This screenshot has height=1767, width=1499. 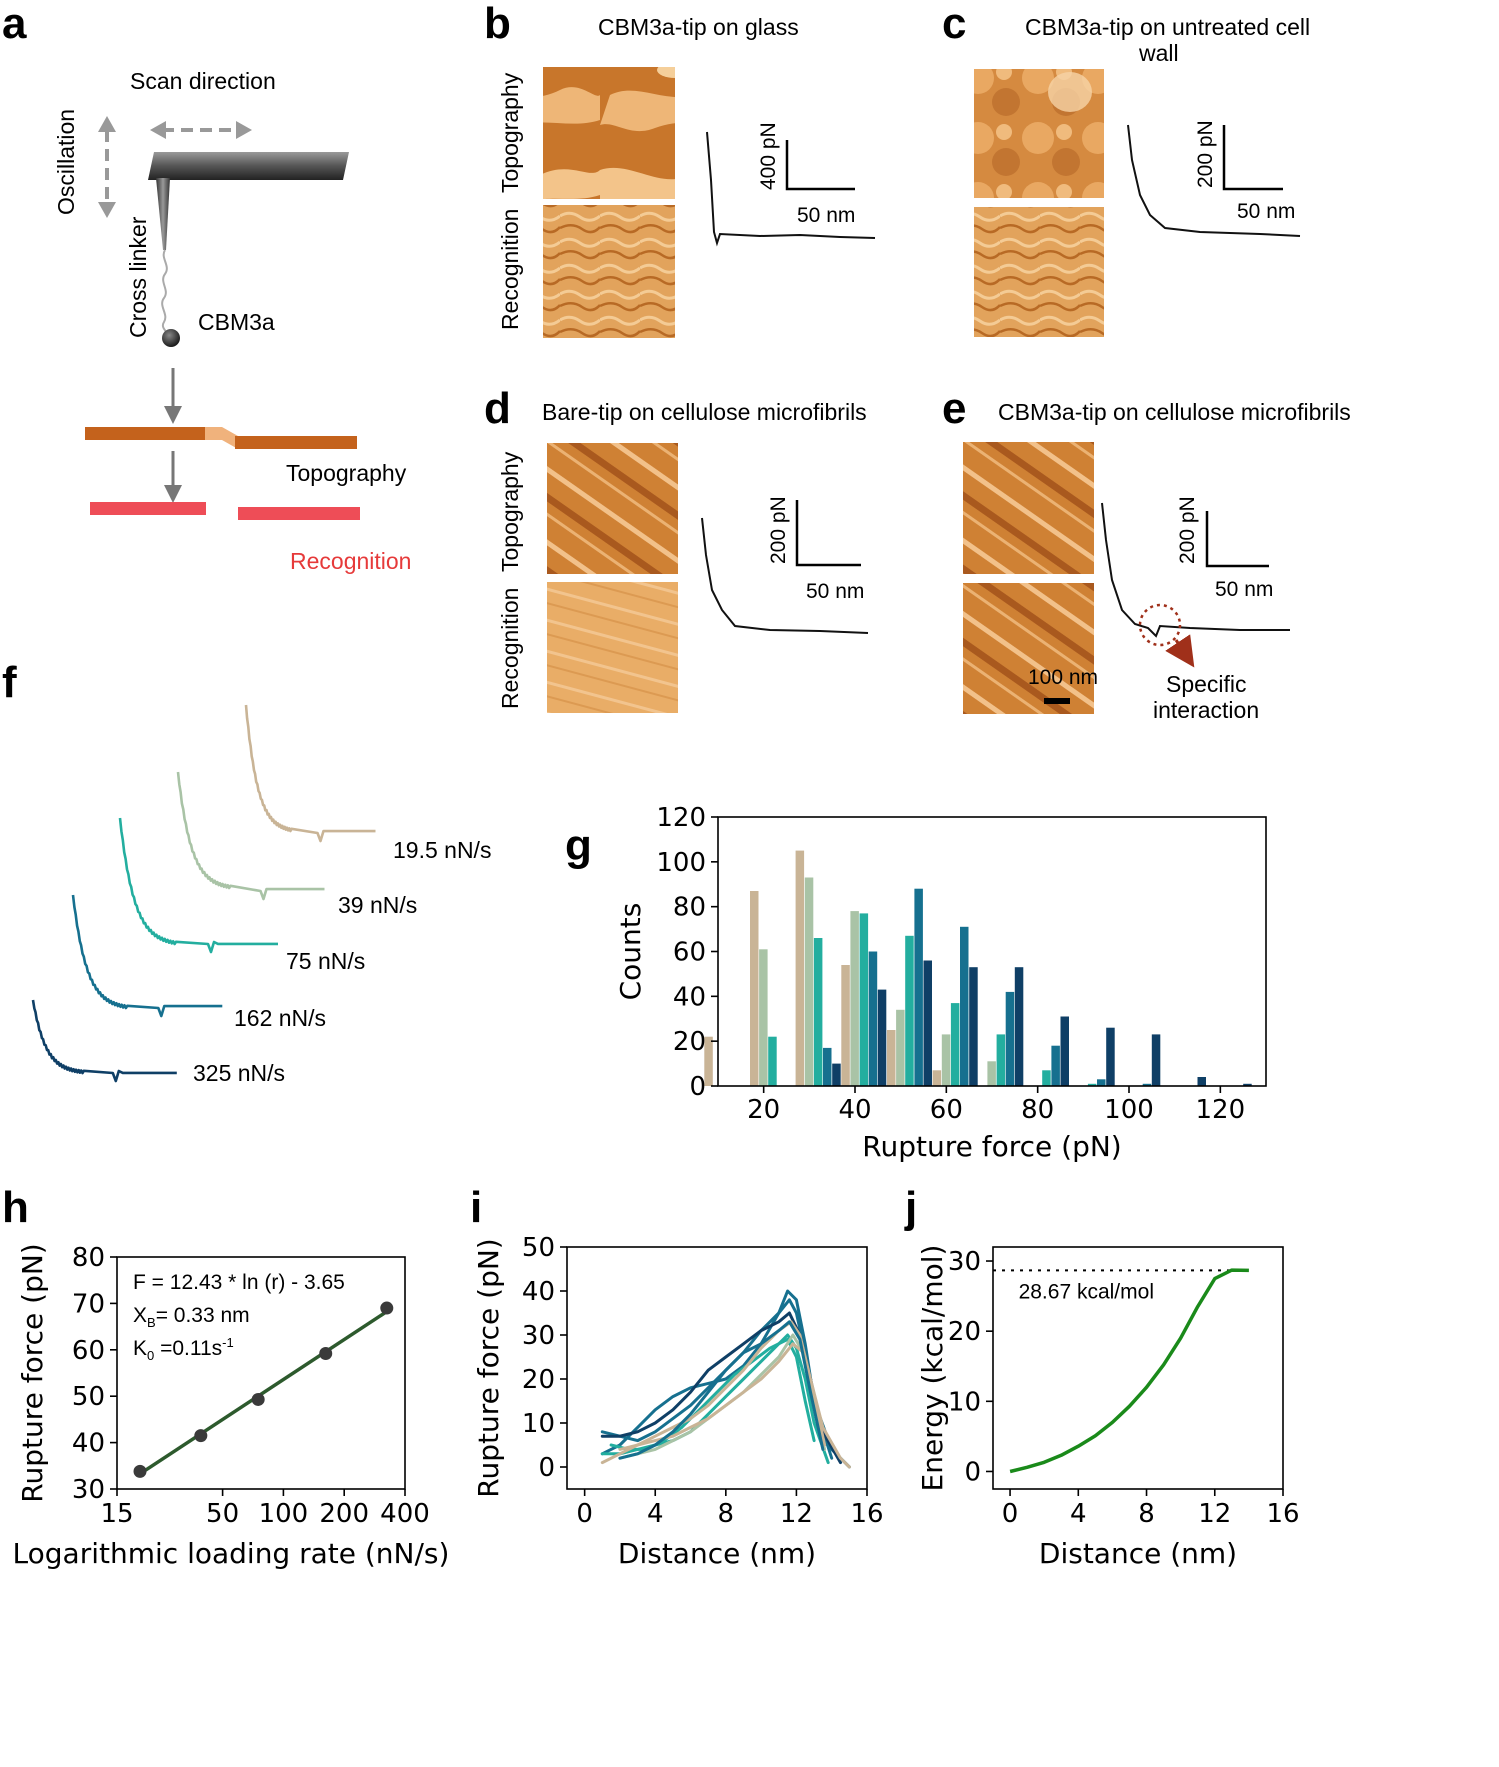 I want to click on x-axis-label: Distance (nm), so click(x=717, y=1553).